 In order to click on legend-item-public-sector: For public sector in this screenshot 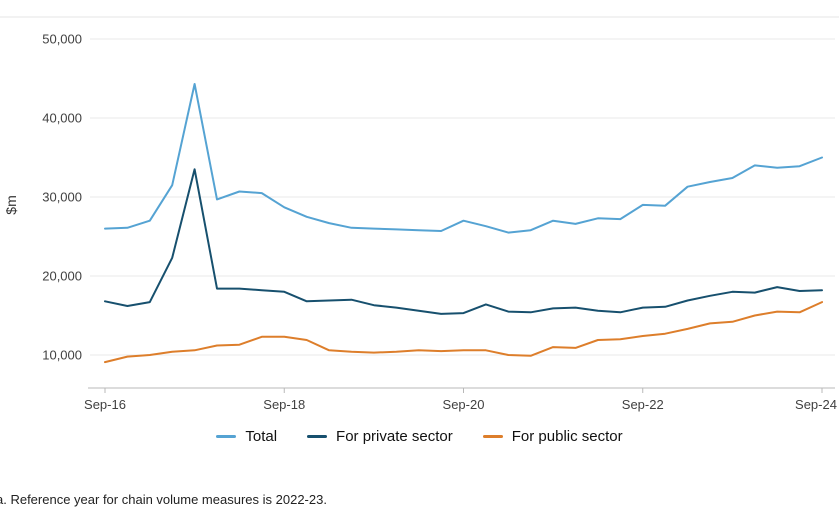, I will do `click(552, 436)`.